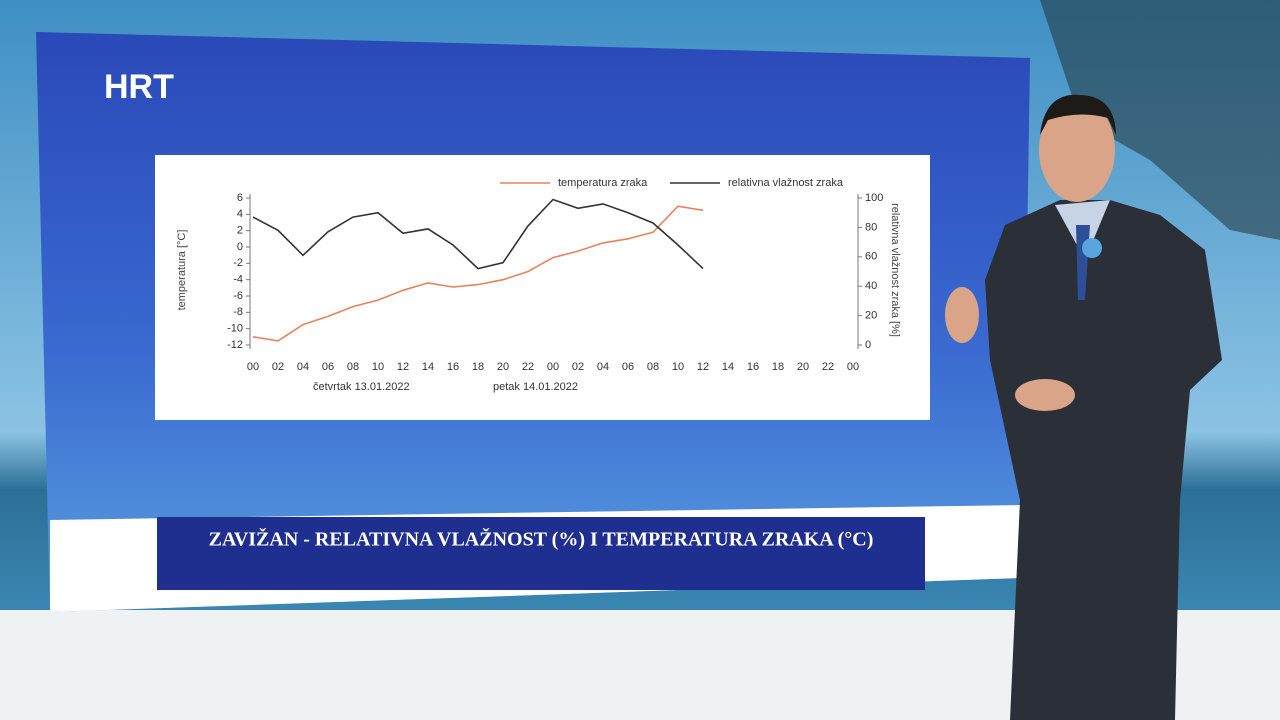 Image resolution: width=1280 pixels, height=720 pixels. What do you see at coordinates (238, 296) in the screenshot?
I see `y-tick-label: -6` at bounding box center [238, 296].